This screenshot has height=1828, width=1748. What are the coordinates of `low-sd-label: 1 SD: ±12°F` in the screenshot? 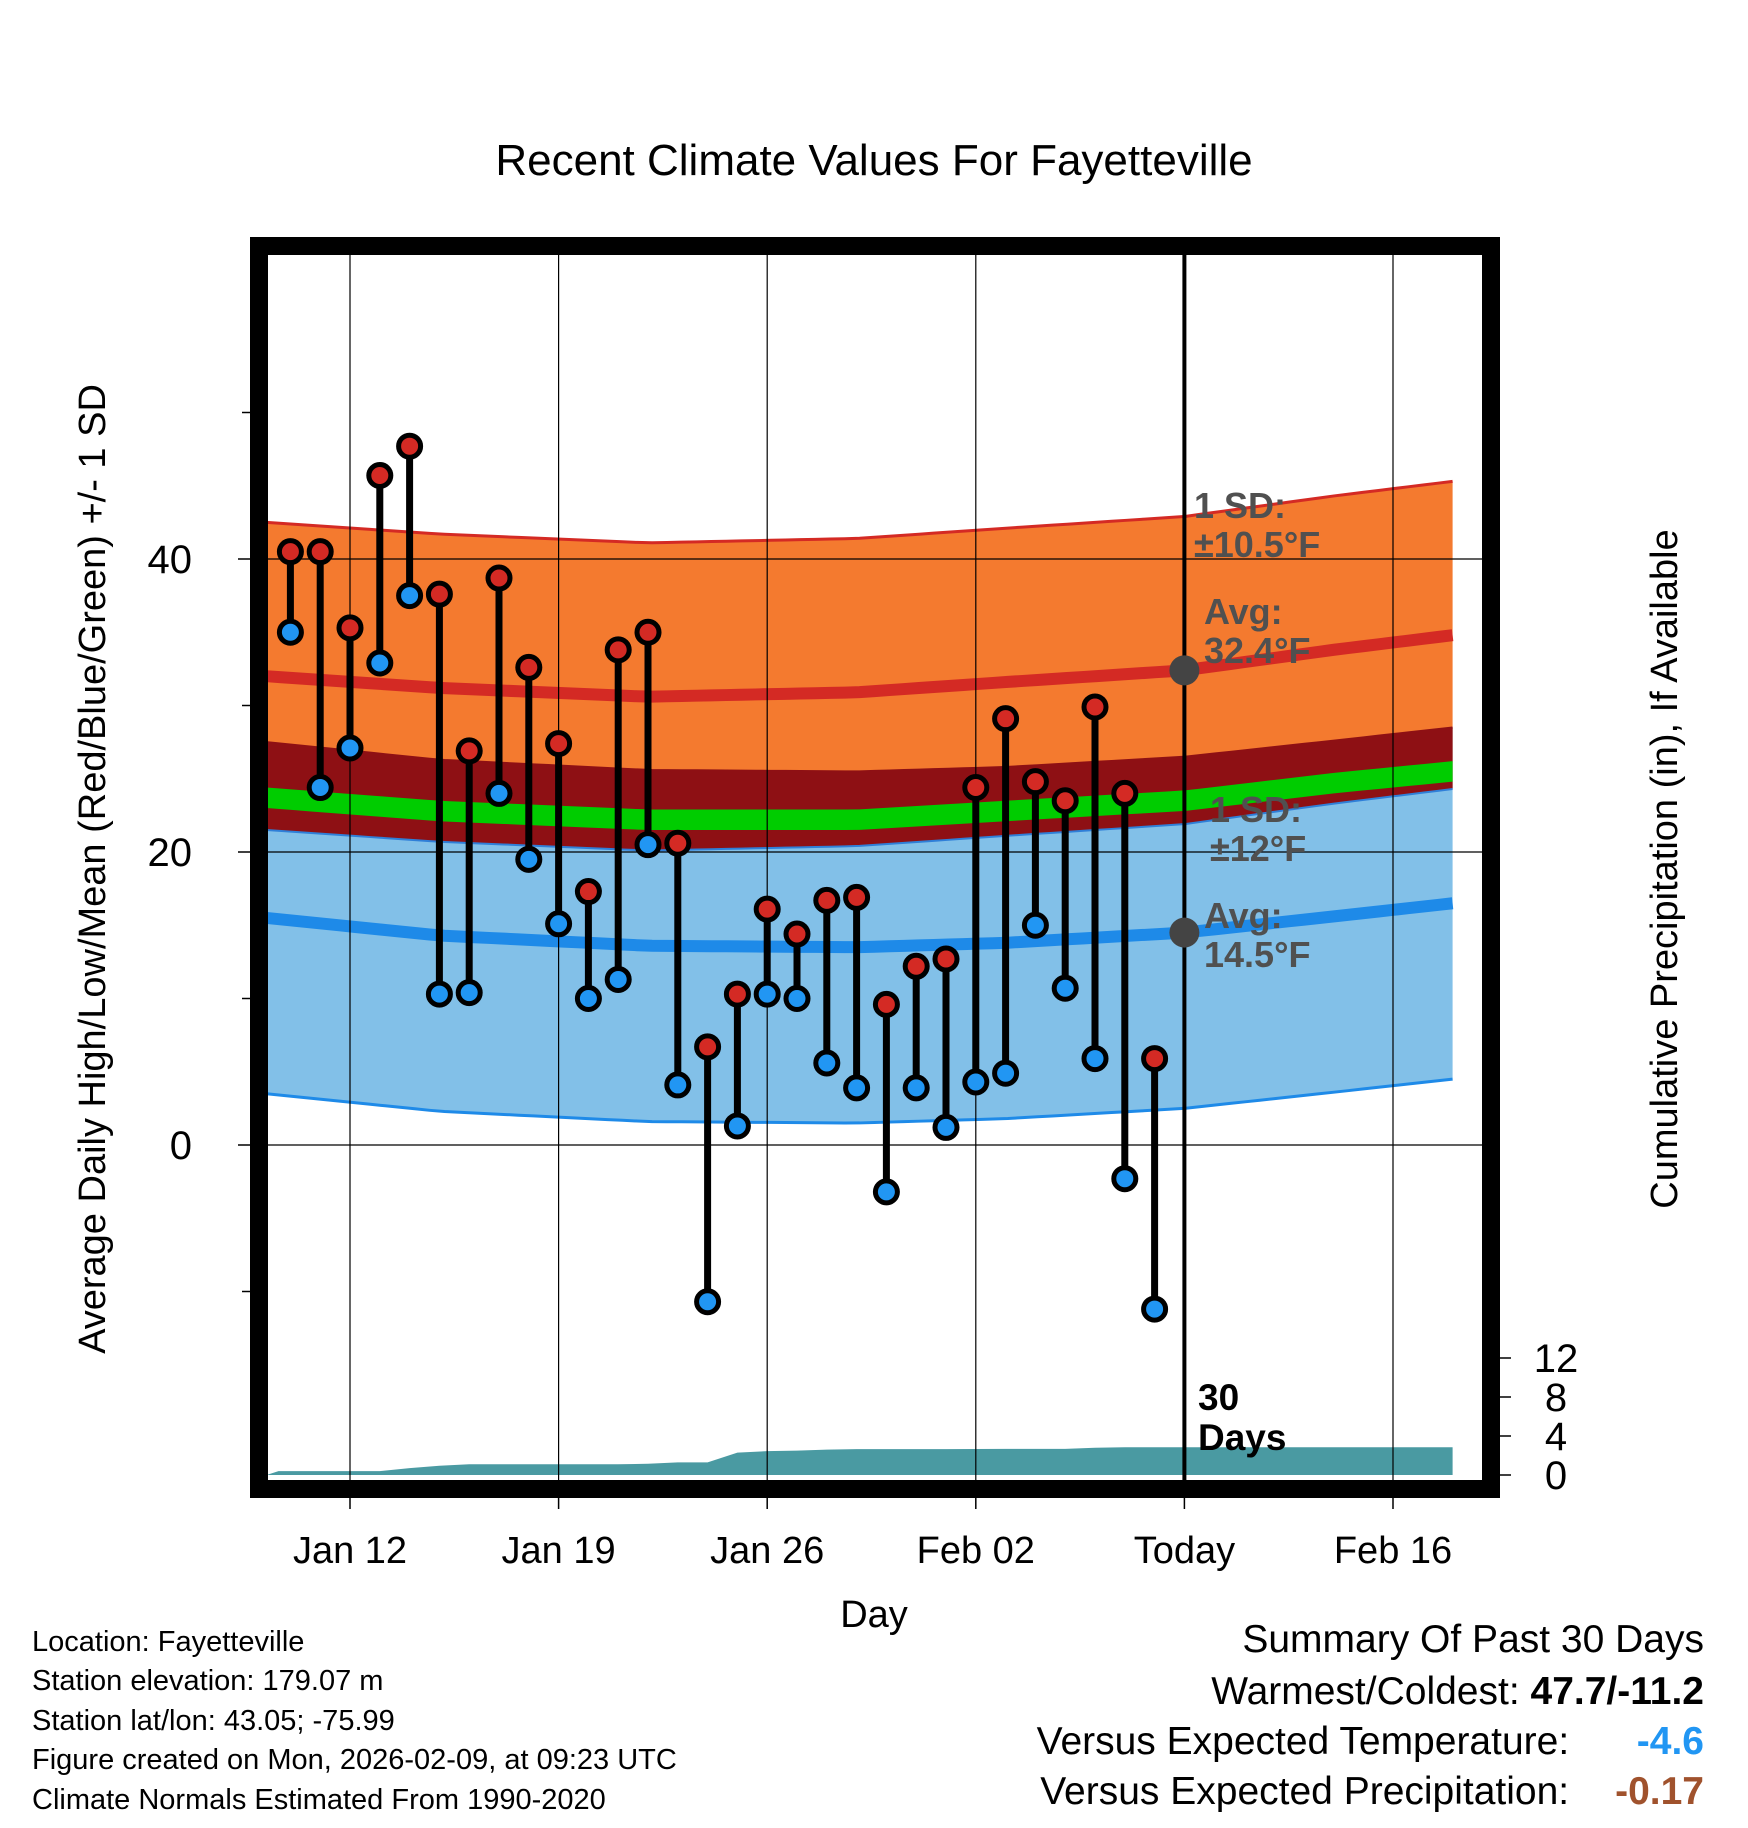 It's located at (1258, 829).